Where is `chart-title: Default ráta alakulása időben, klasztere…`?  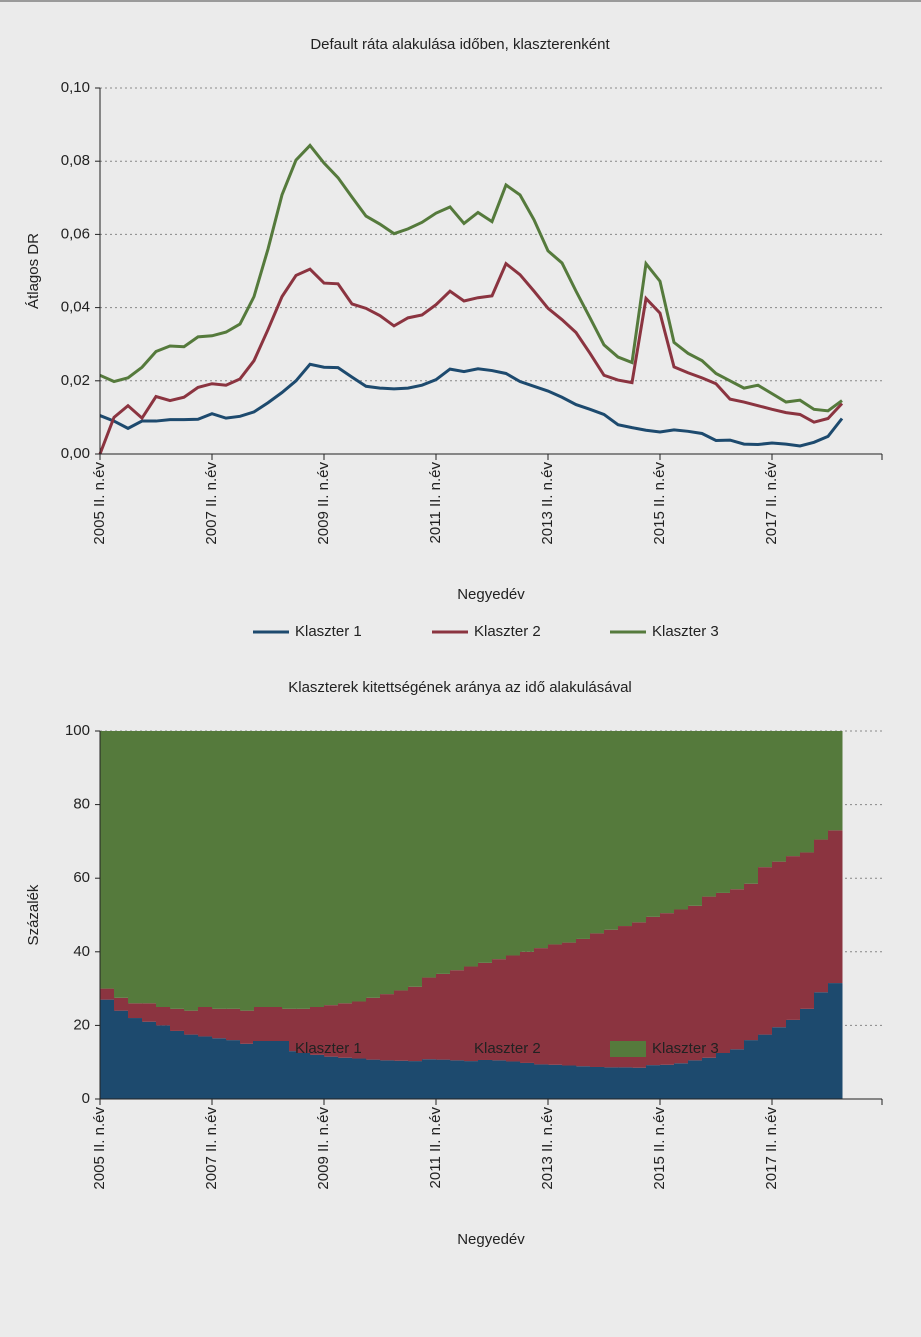 chart-title: Default ráta alakulása időben, klasztere… is located at coordinates (460, 44).